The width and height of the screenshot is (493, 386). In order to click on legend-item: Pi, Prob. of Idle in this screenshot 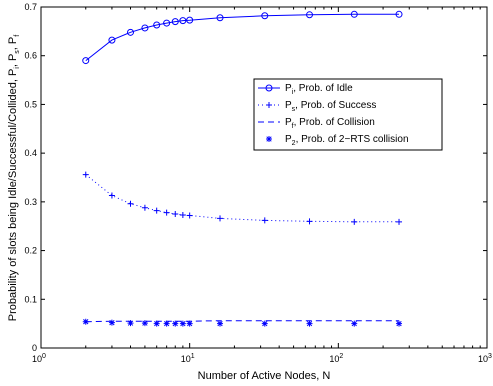, I will do `click(305, 89)`.